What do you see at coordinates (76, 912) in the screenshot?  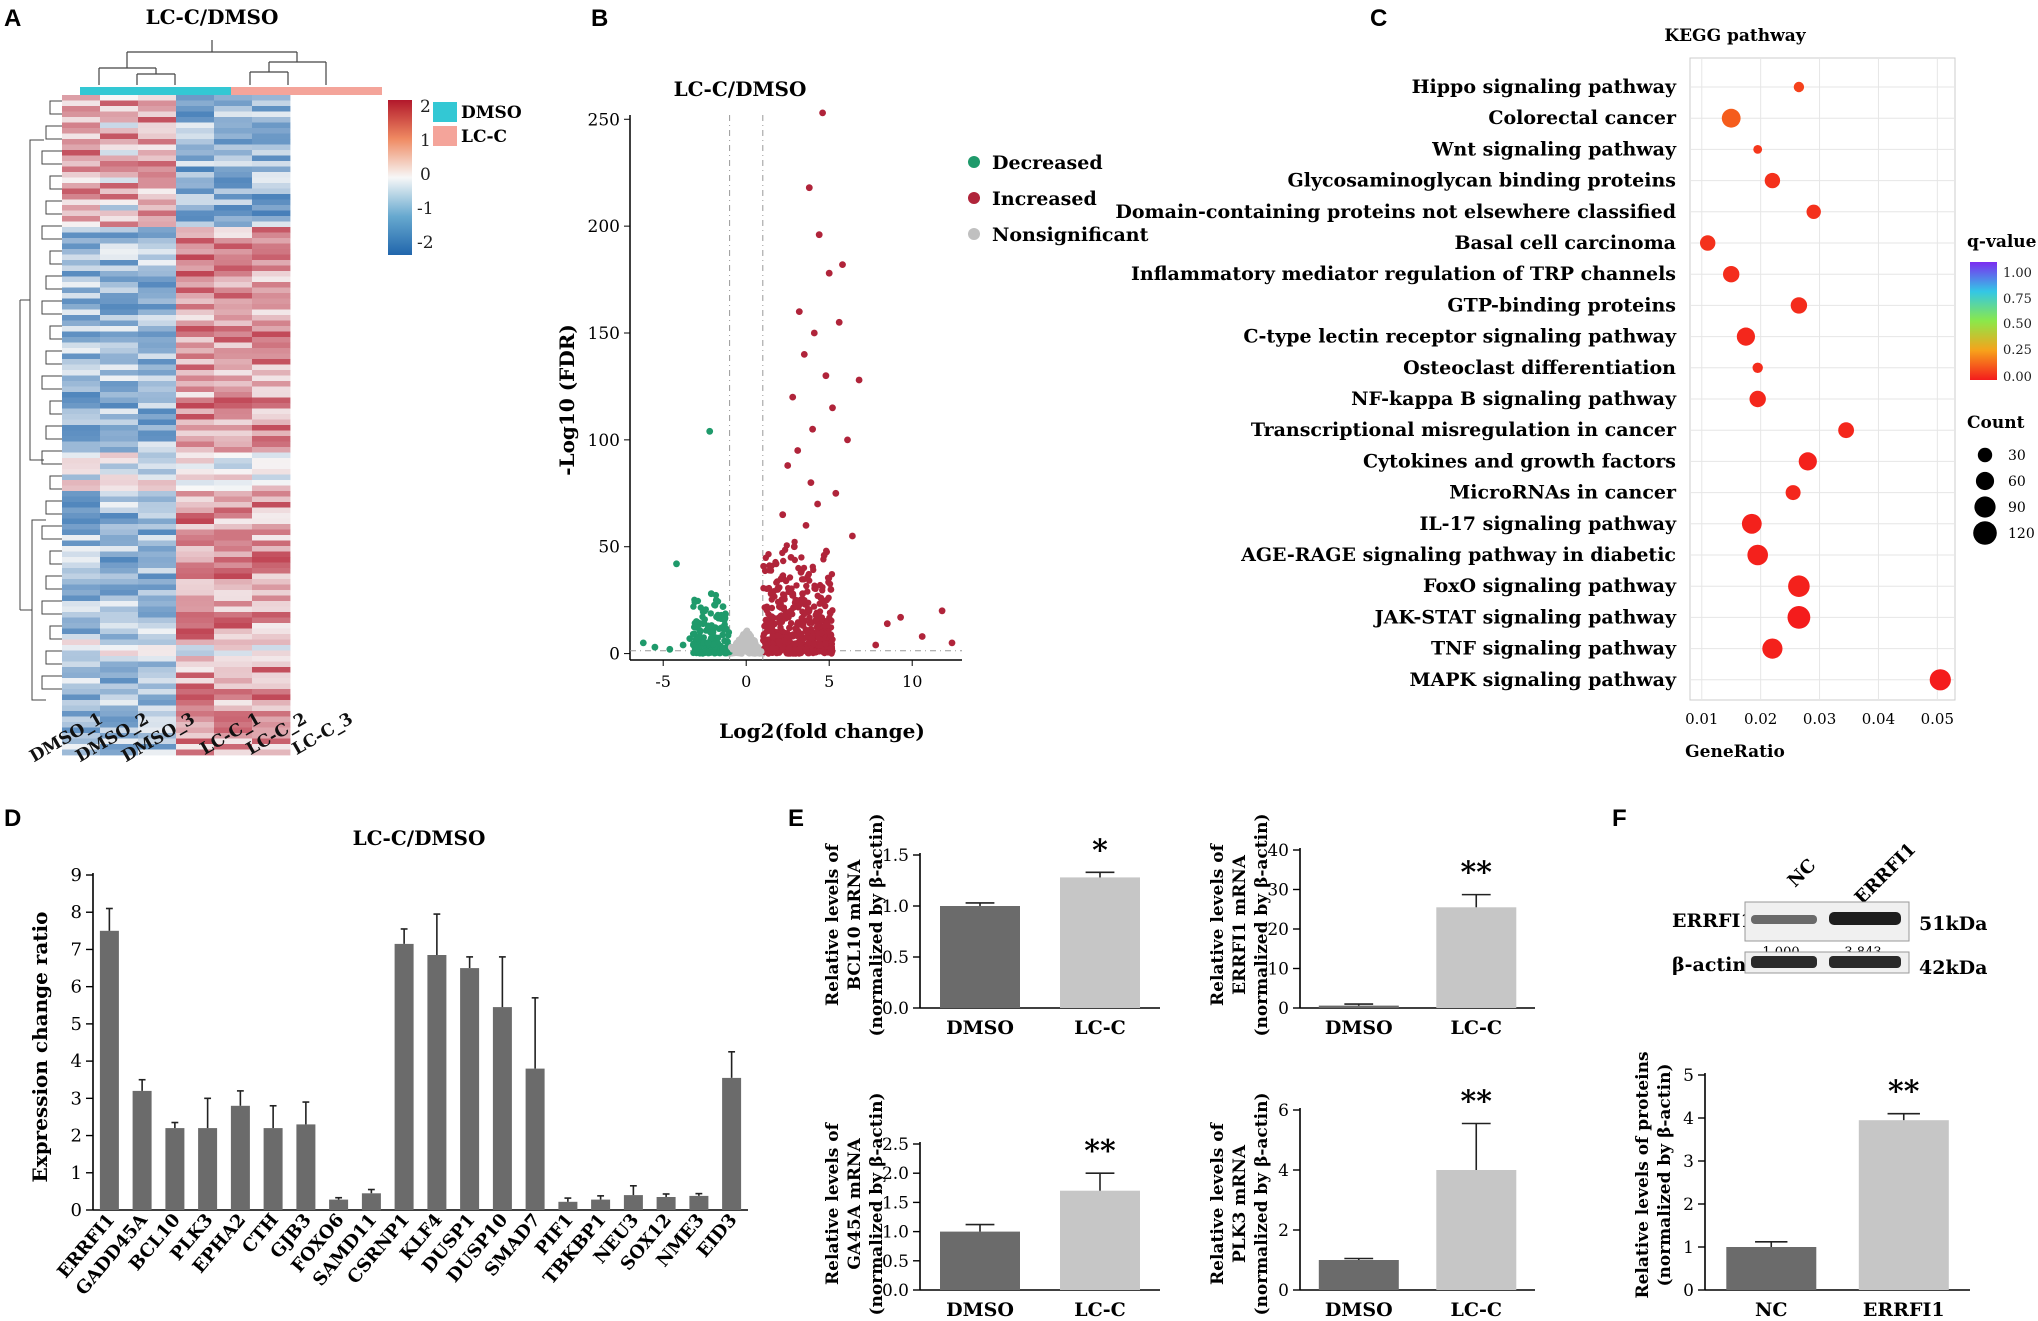 I see `bar-chart-y-tick-label: 8` at bounding box center [76, 912].